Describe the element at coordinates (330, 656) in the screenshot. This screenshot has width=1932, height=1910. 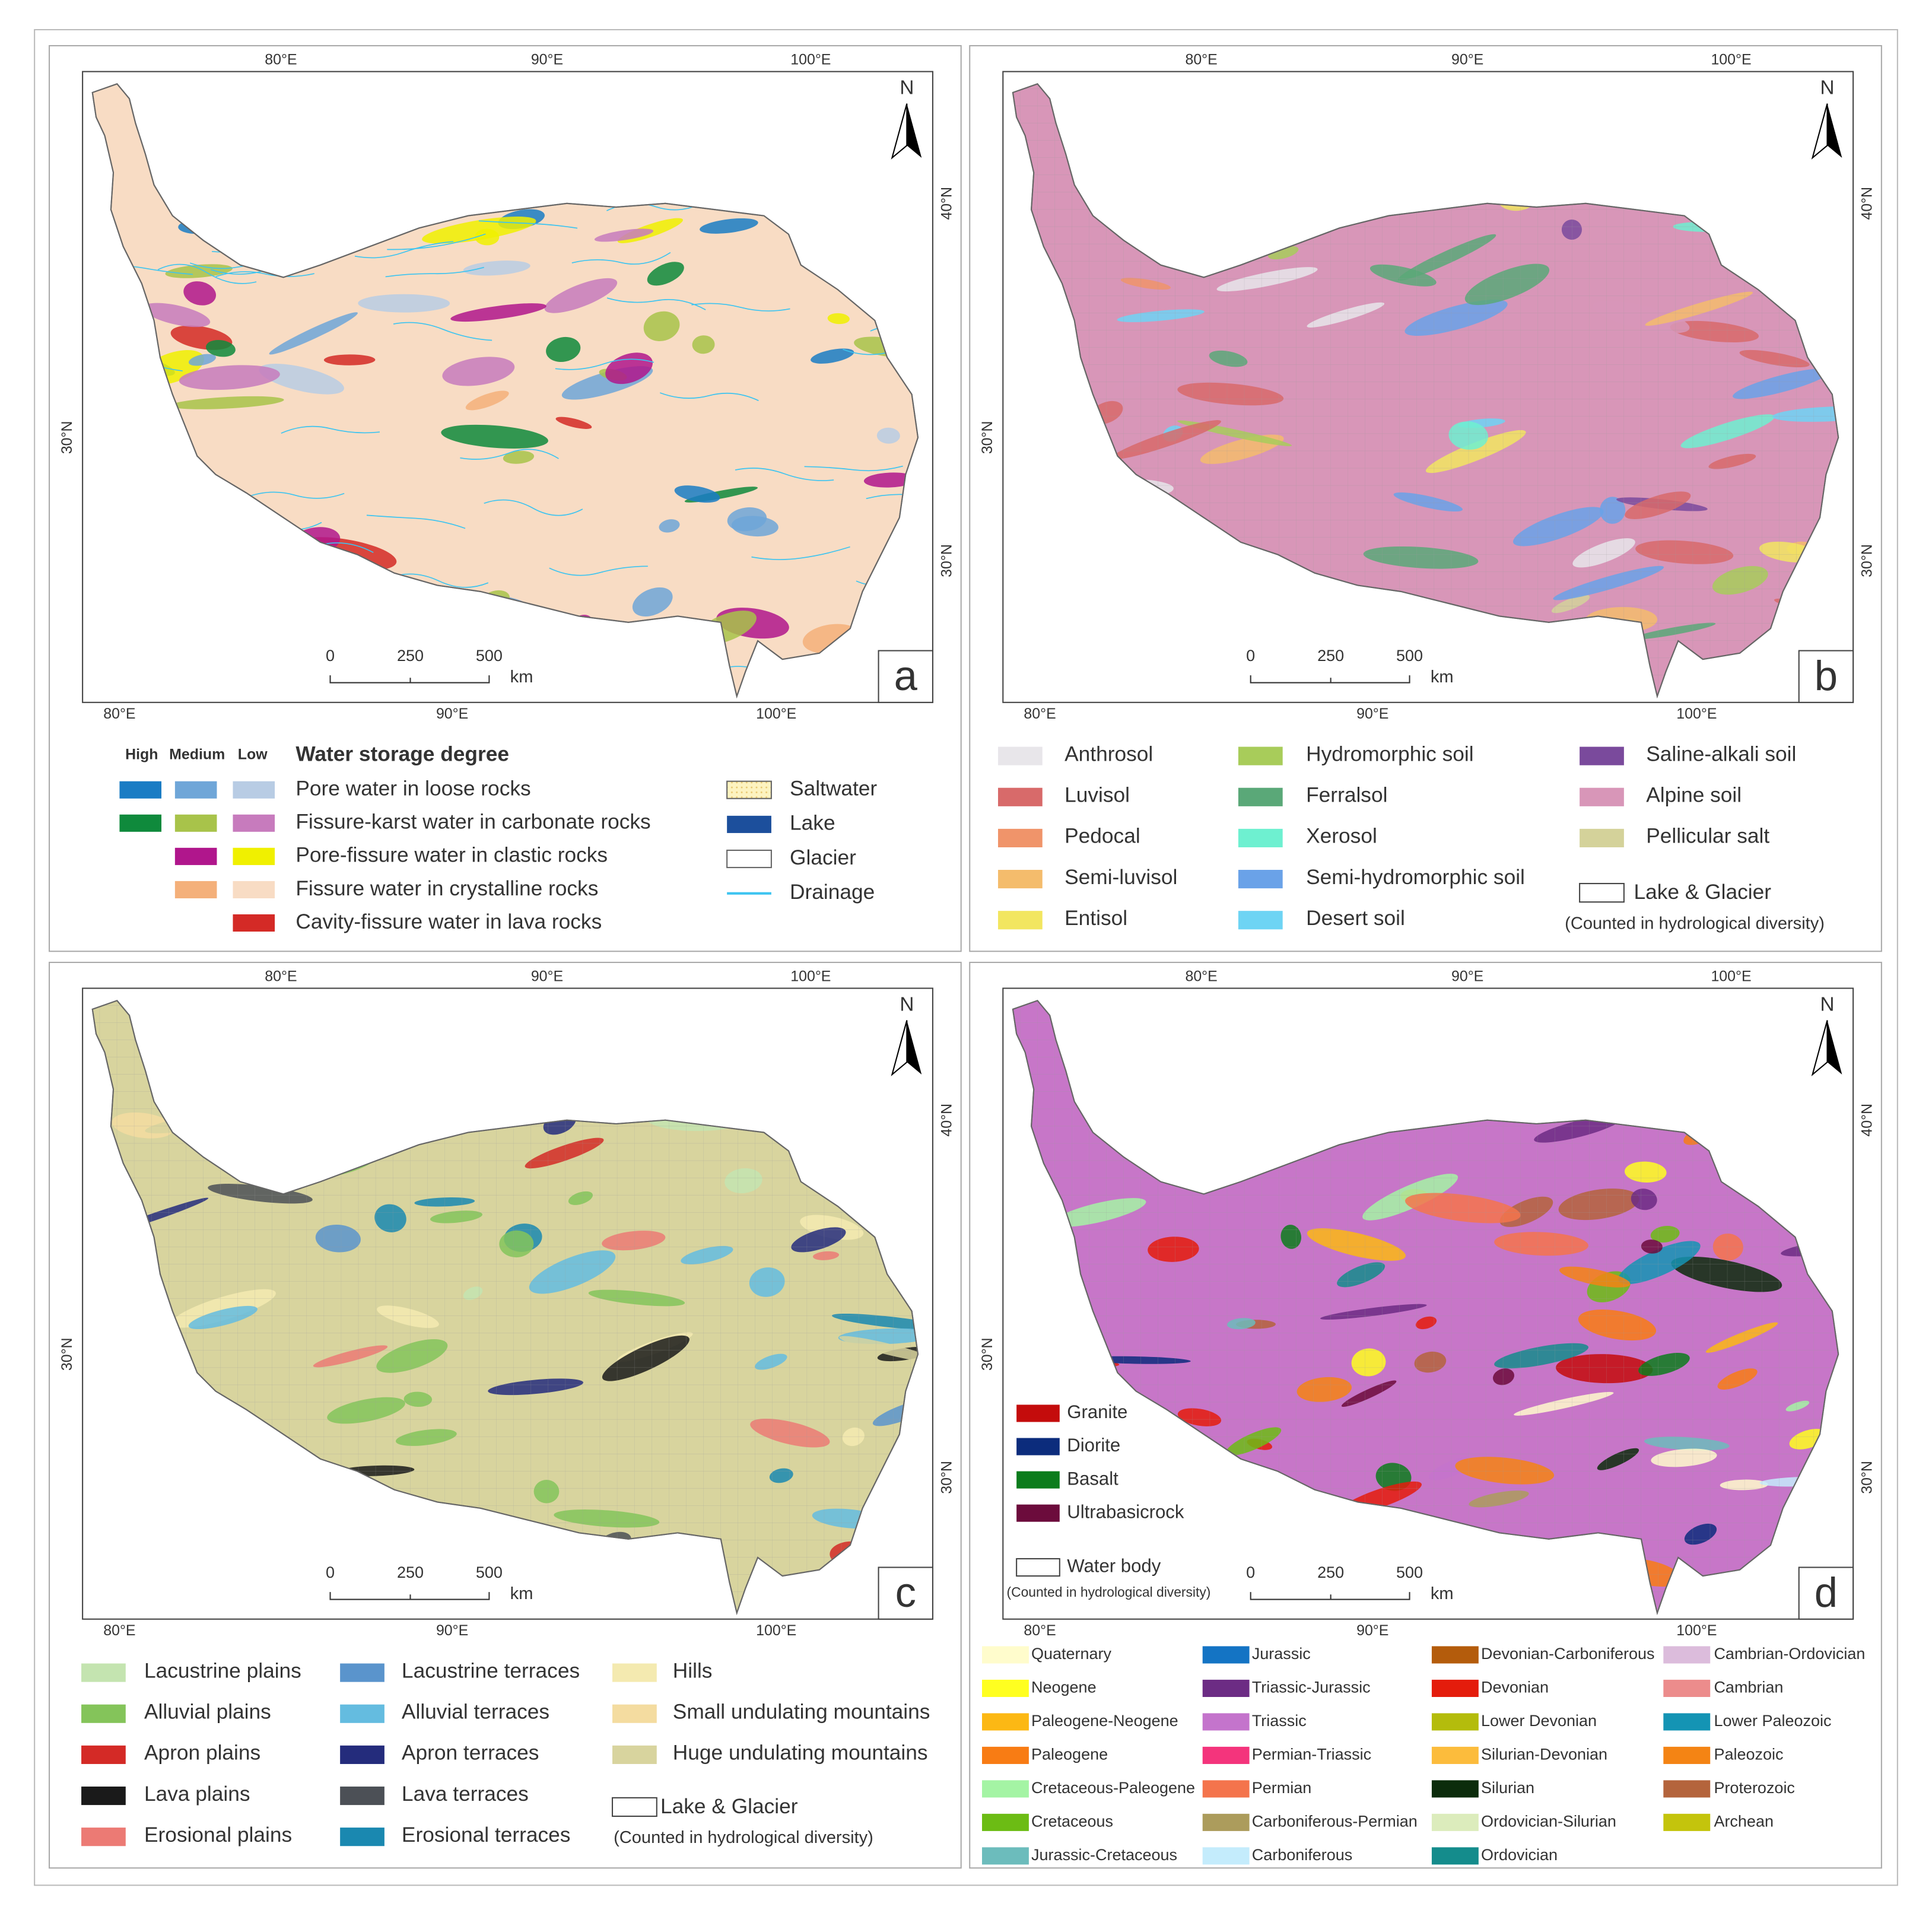
I see `scale-label: 0` at that location.